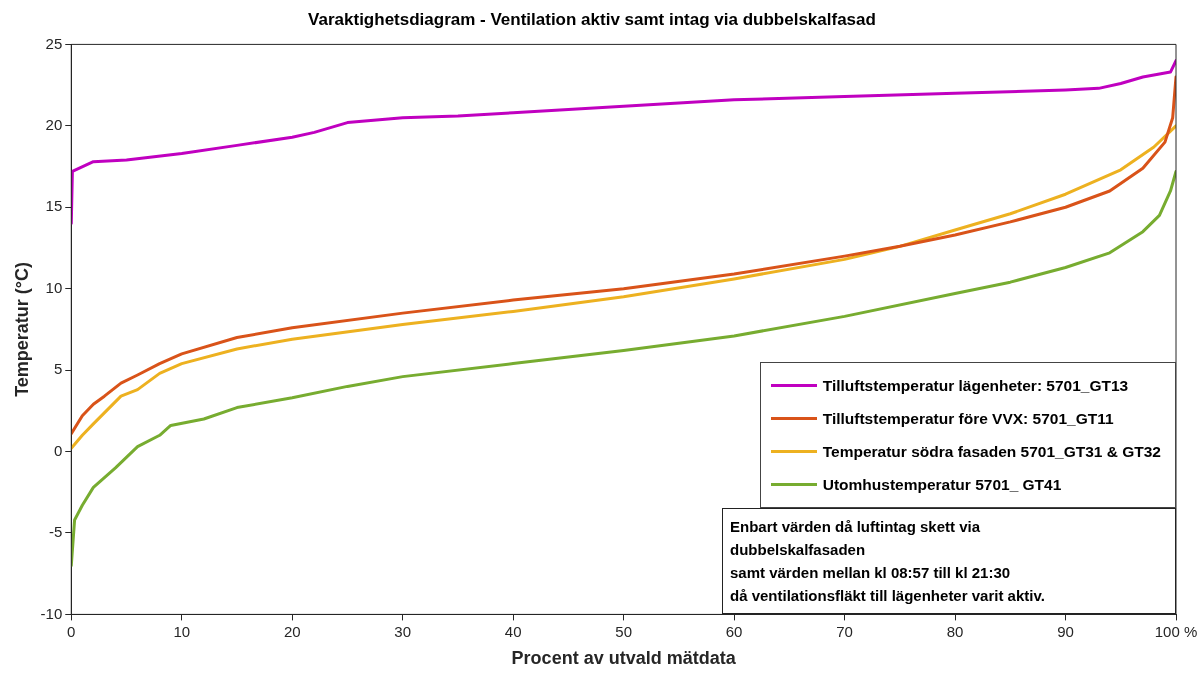 The width and height of the screenshot is (1204, 682). Describe the element at coordinates (734, 631) in the screenshot. I see `x-tick-label: 60` at that location.